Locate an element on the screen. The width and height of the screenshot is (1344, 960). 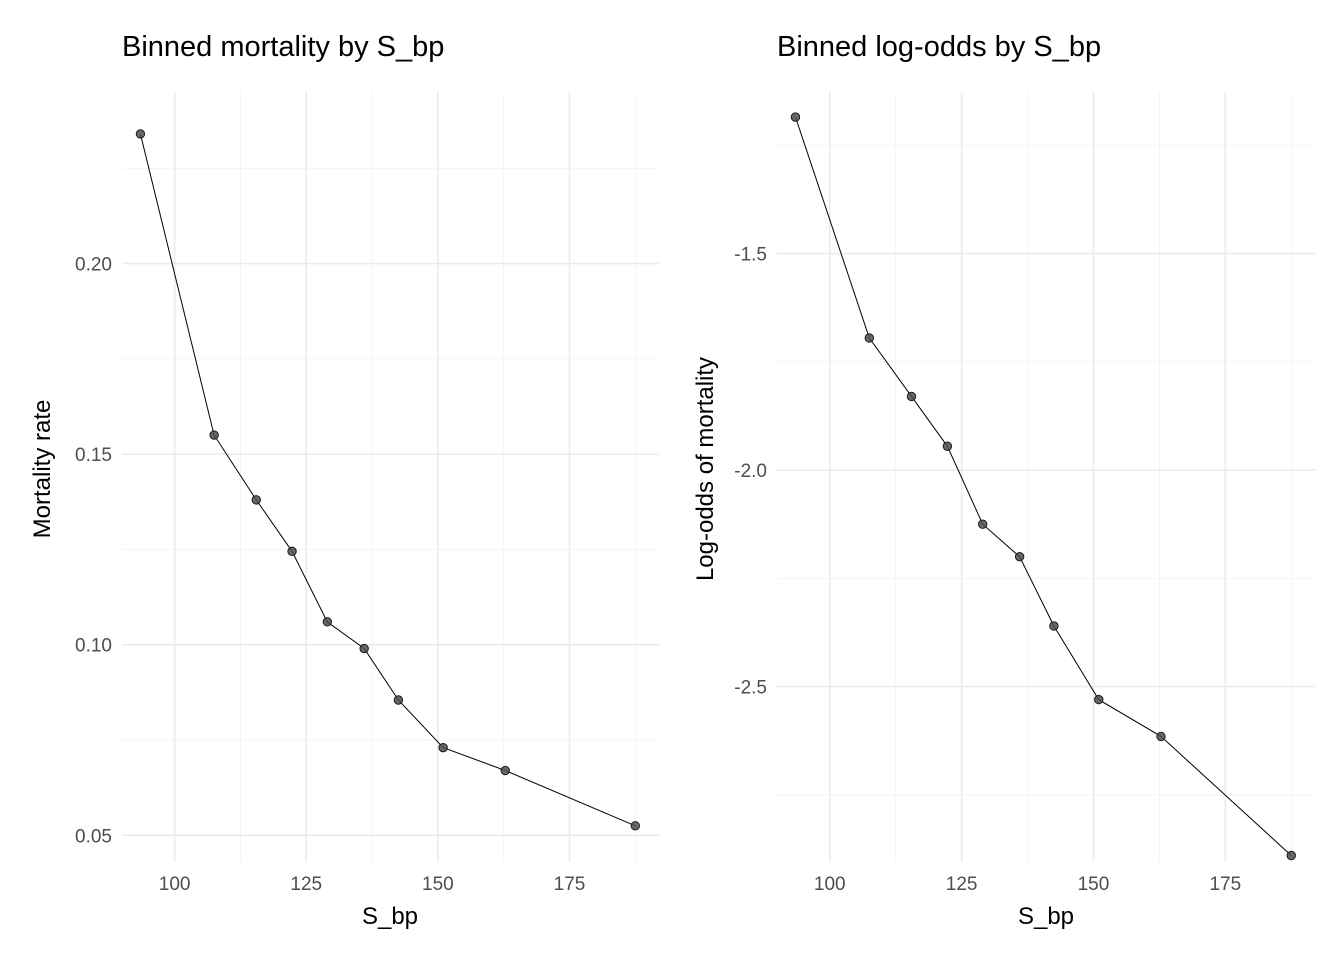
y-tick-labels: 0.05 0.10 0.15 0.20 is located at coordinates (93, 551).